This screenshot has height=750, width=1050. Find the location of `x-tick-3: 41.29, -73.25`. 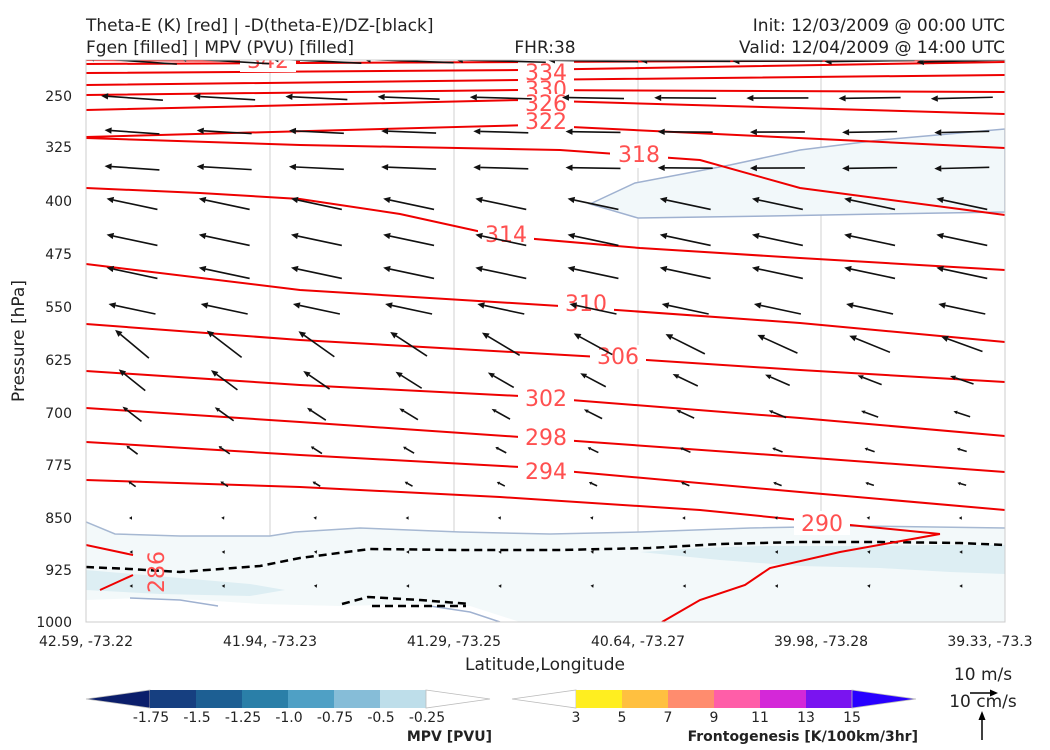

x-tick-3: 41.29, -73.25 is located at coordinates (454, 642).